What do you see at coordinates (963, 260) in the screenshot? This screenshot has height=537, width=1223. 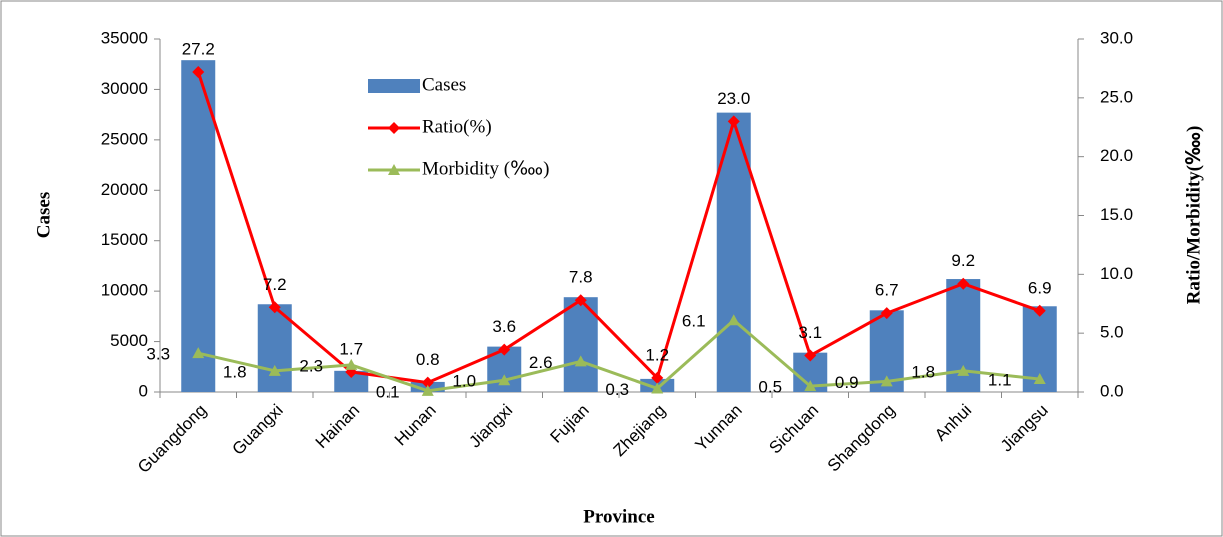 I see `data-label: 9.2` at bounding box center [963, 260].